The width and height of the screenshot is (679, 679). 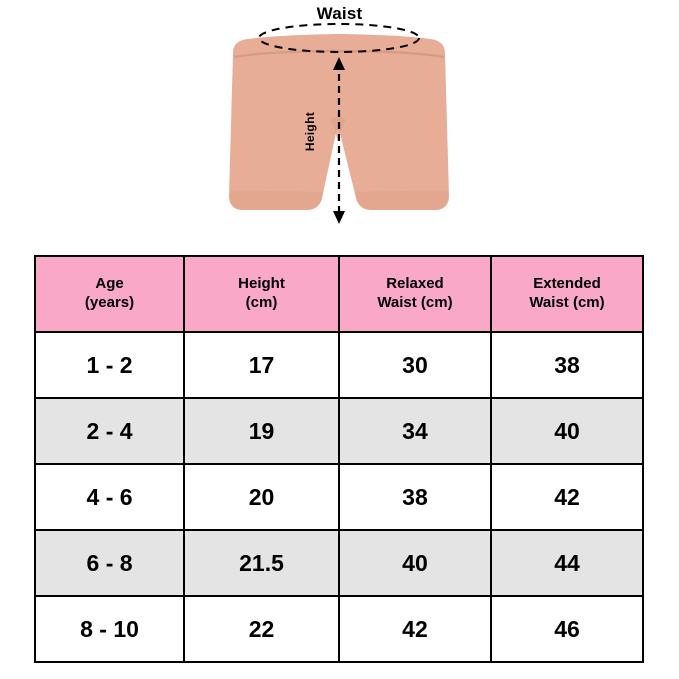 What do you see at coordinates (414, 431) in the screenshot?
I see `cell-relaxed-waist: 34` at bounding box center [414, 431].